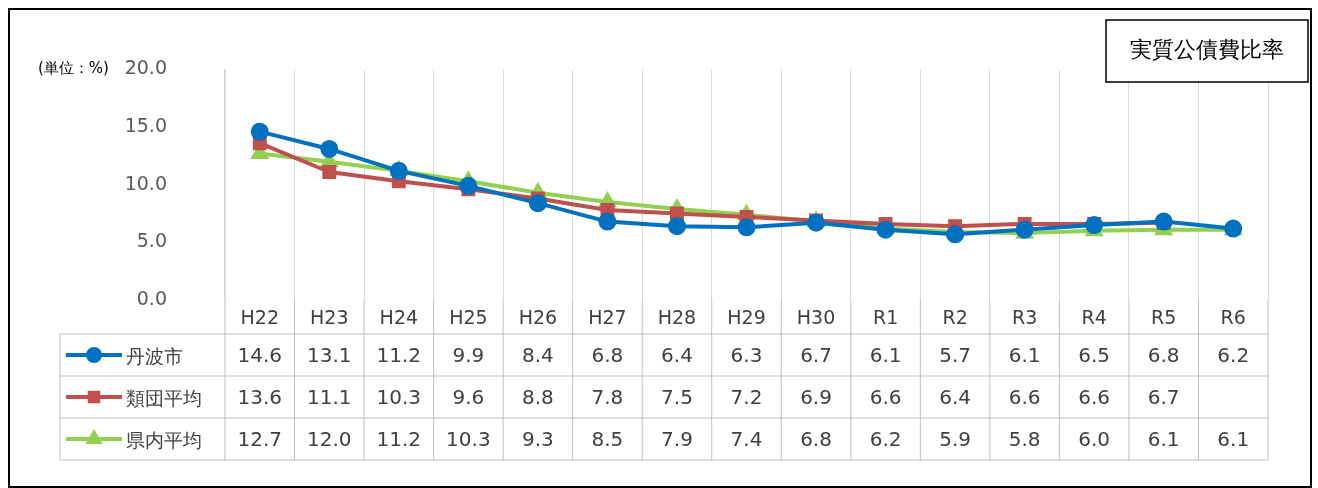  What do you see at coordinates (1024, 439) in the screenshot?
I see `data-label: 5.8` at bounding box center [1024, 439].